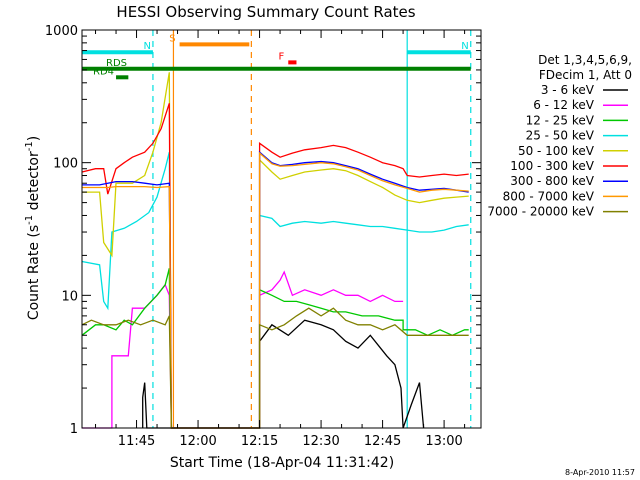  What do you see at coordinates (585, 75) in the screenshot?
I see `legend-header-line-2: FDecim 1, Att 0` at bounding box center [585, 75].